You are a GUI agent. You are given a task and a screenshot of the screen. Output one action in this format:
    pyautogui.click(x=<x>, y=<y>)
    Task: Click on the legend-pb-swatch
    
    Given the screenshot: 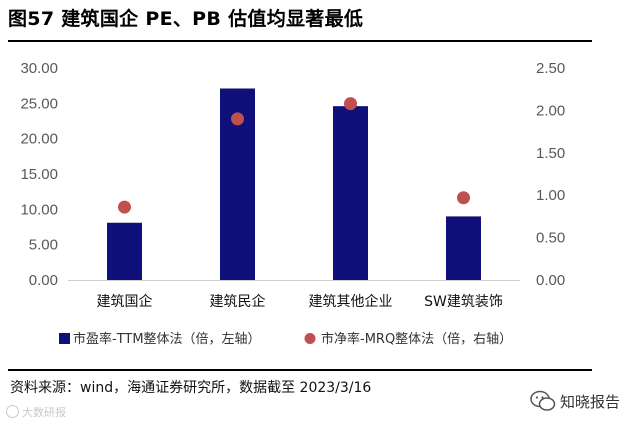 What is the action you would take?
    pyautogui.click(x=310, y=338)
    